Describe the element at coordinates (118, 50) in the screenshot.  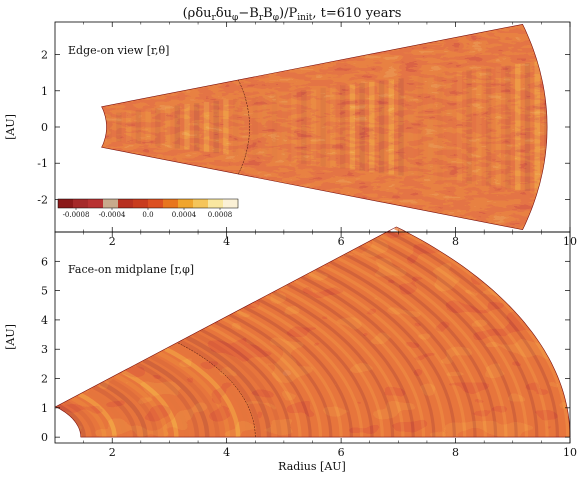
I see `top-panel-annotation: Edge-on view [r,θ]` at that location.